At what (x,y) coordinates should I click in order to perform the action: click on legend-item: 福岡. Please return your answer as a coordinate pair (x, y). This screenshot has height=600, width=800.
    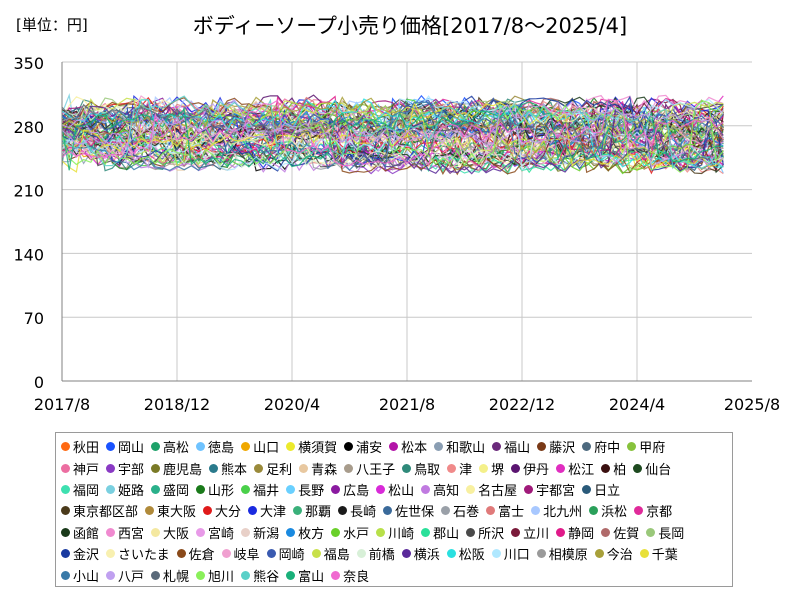
    Looking at the image, I should click on (80, 489).